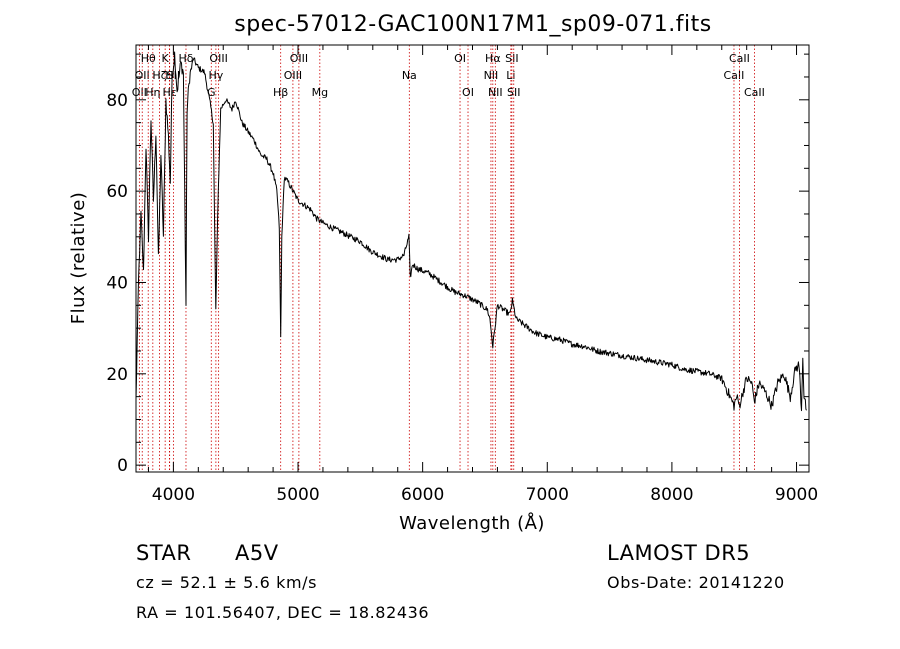  I want to click on line-label-12: OIII, so click(218, 58).